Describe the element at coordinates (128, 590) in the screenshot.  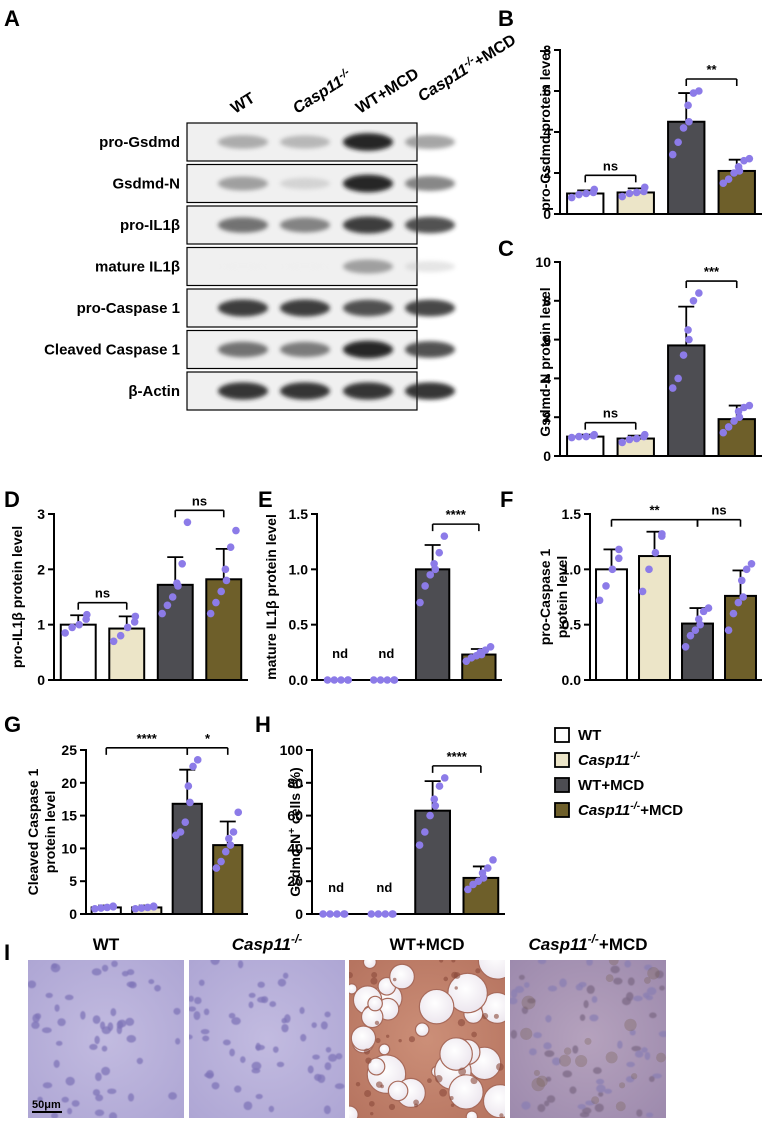
I see `chart-d: 0 1 2 3 pro-IL1β protein level ns ns` at that location.